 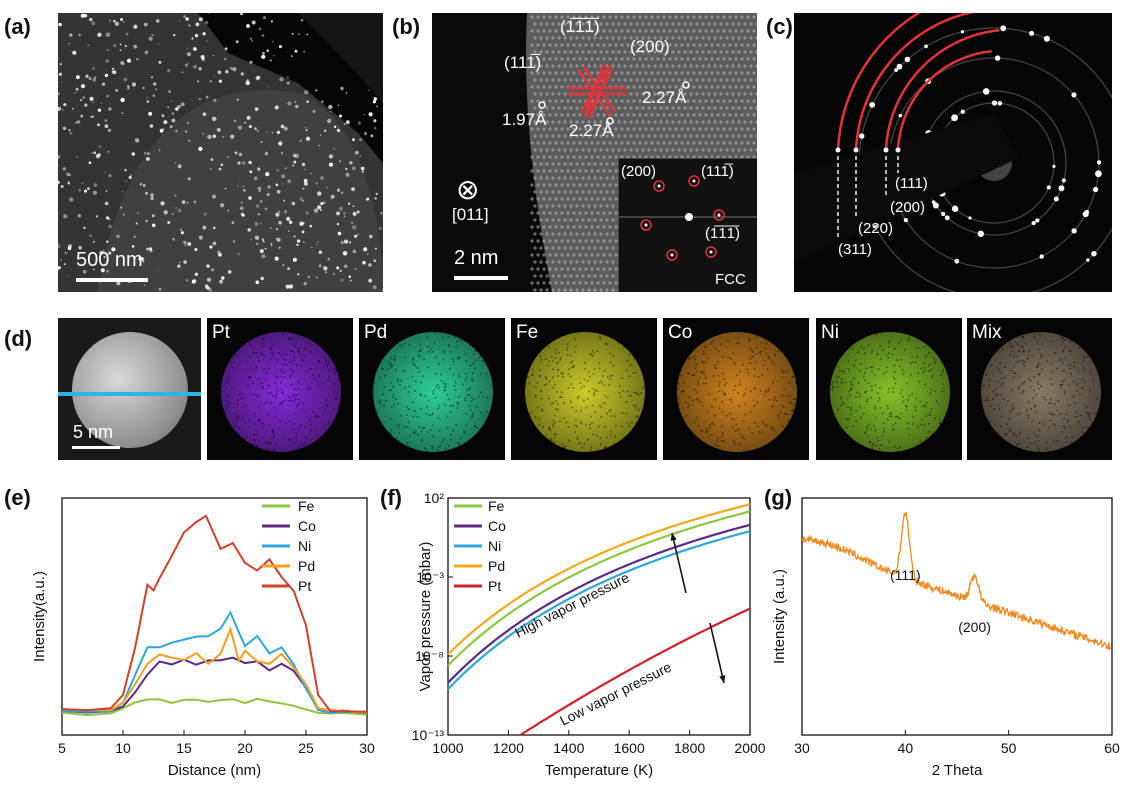 I want to click on ring-label-200: (200), so click(x=908, y=207).